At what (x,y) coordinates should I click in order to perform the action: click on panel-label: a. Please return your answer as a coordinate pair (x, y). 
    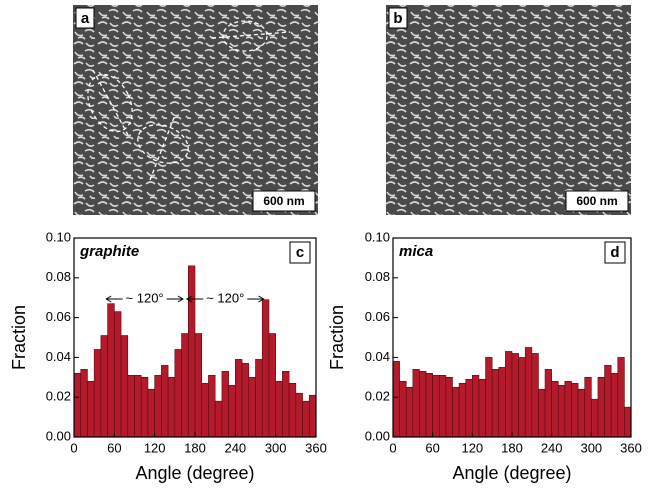
    Looking at the image, I should click on (85, 18).